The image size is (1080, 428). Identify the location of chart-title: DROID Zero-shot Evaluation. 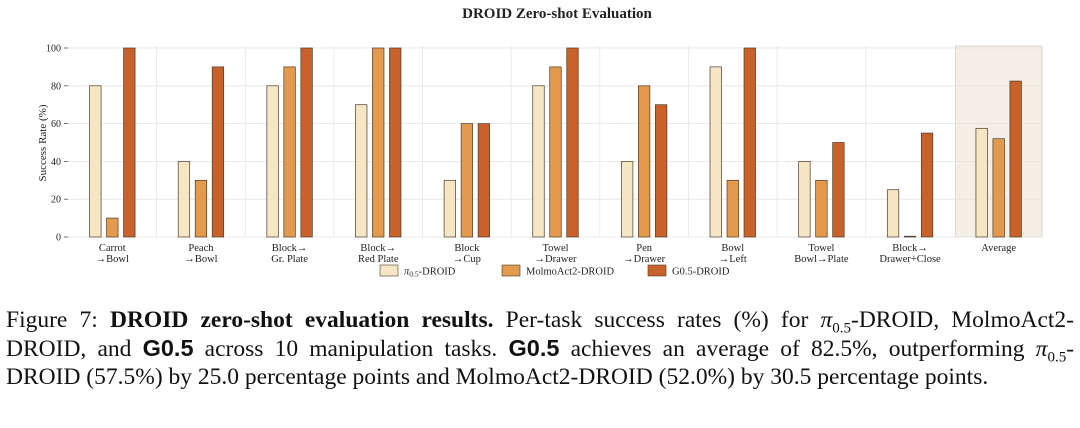
(557, 14).